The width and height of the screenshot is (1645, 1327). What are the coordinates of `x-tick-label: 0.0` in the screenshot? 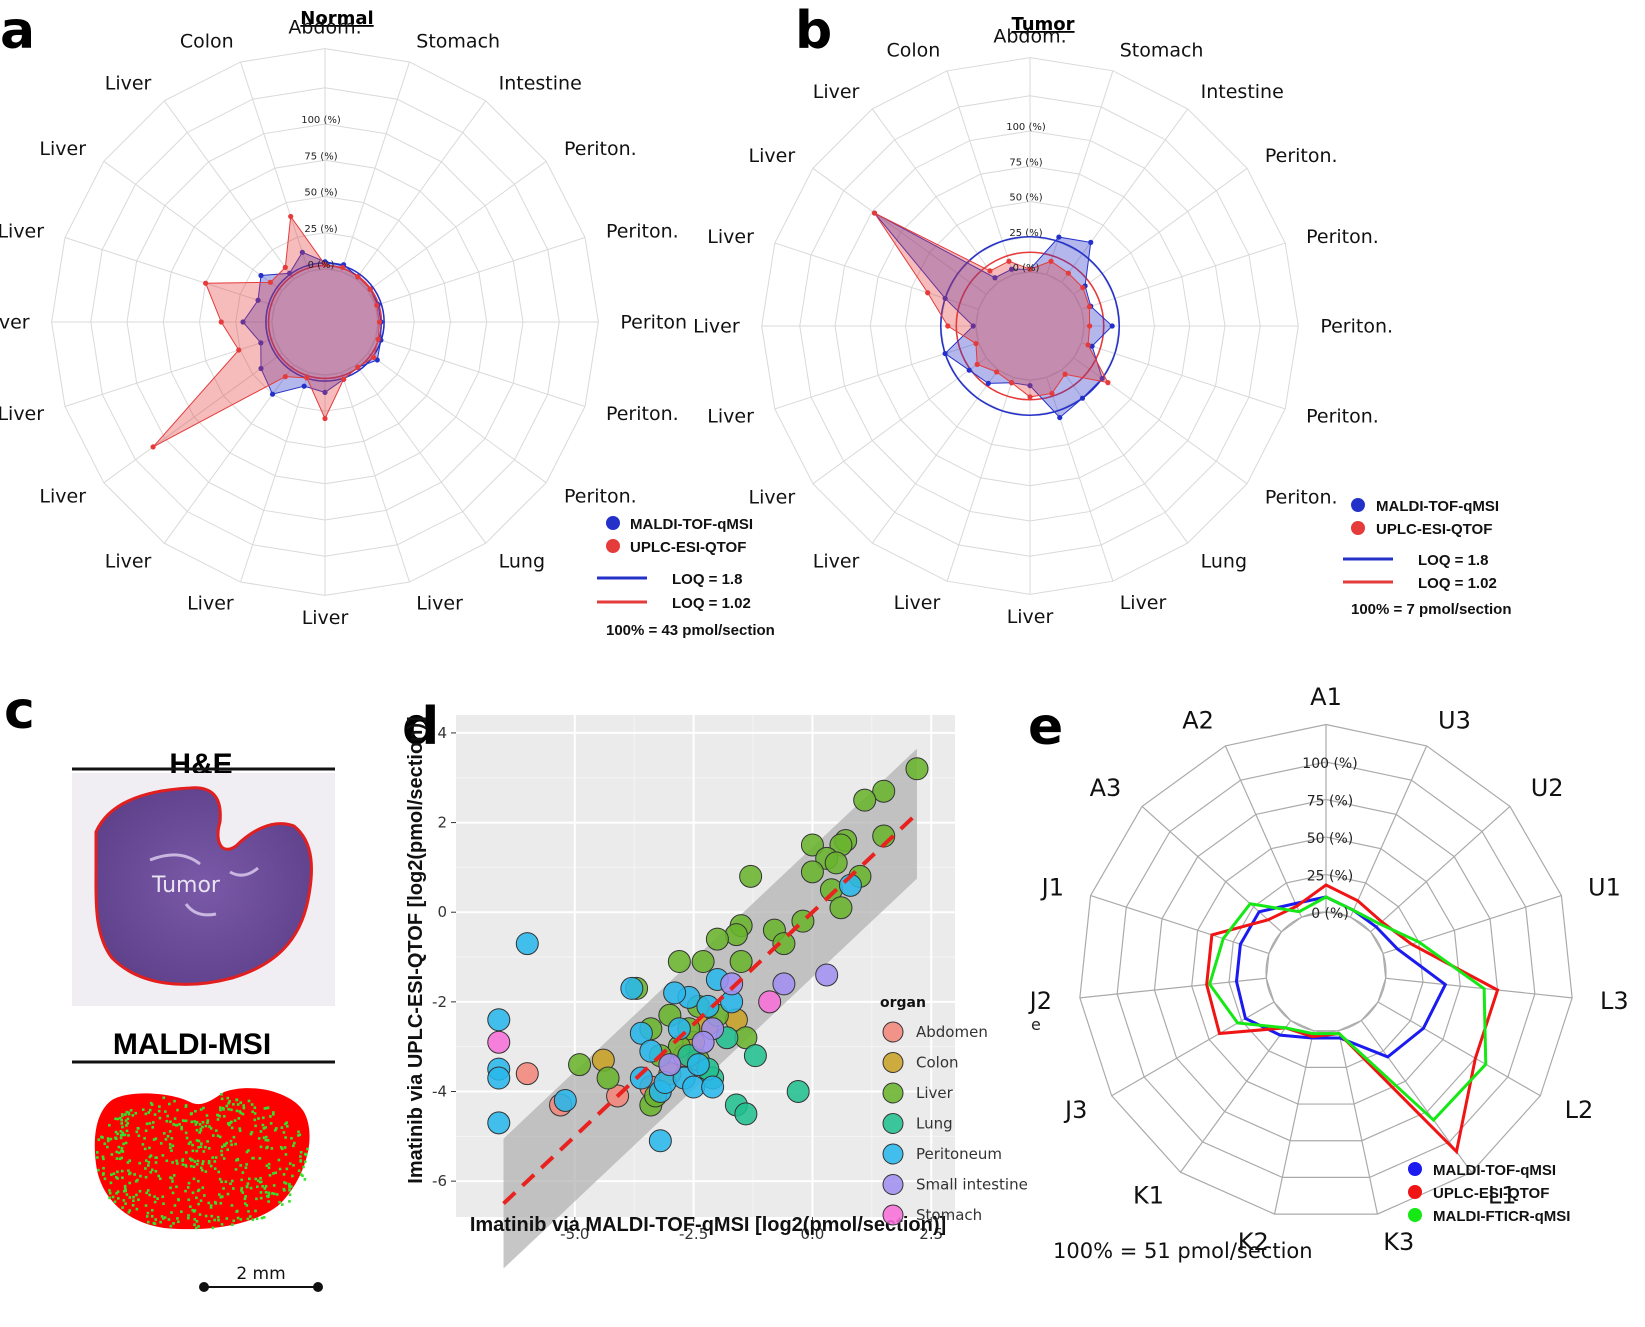 It's located at (812, 1234).